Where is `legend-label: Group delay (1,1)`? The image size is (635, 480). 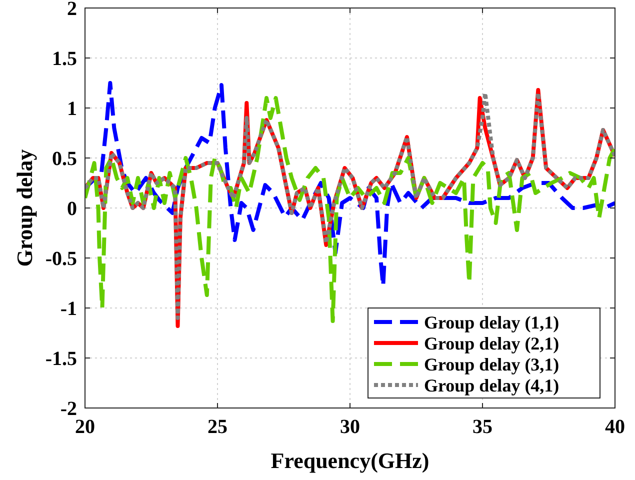
legend-label: Group delay (1,1) is located at coordinates (492, 322).